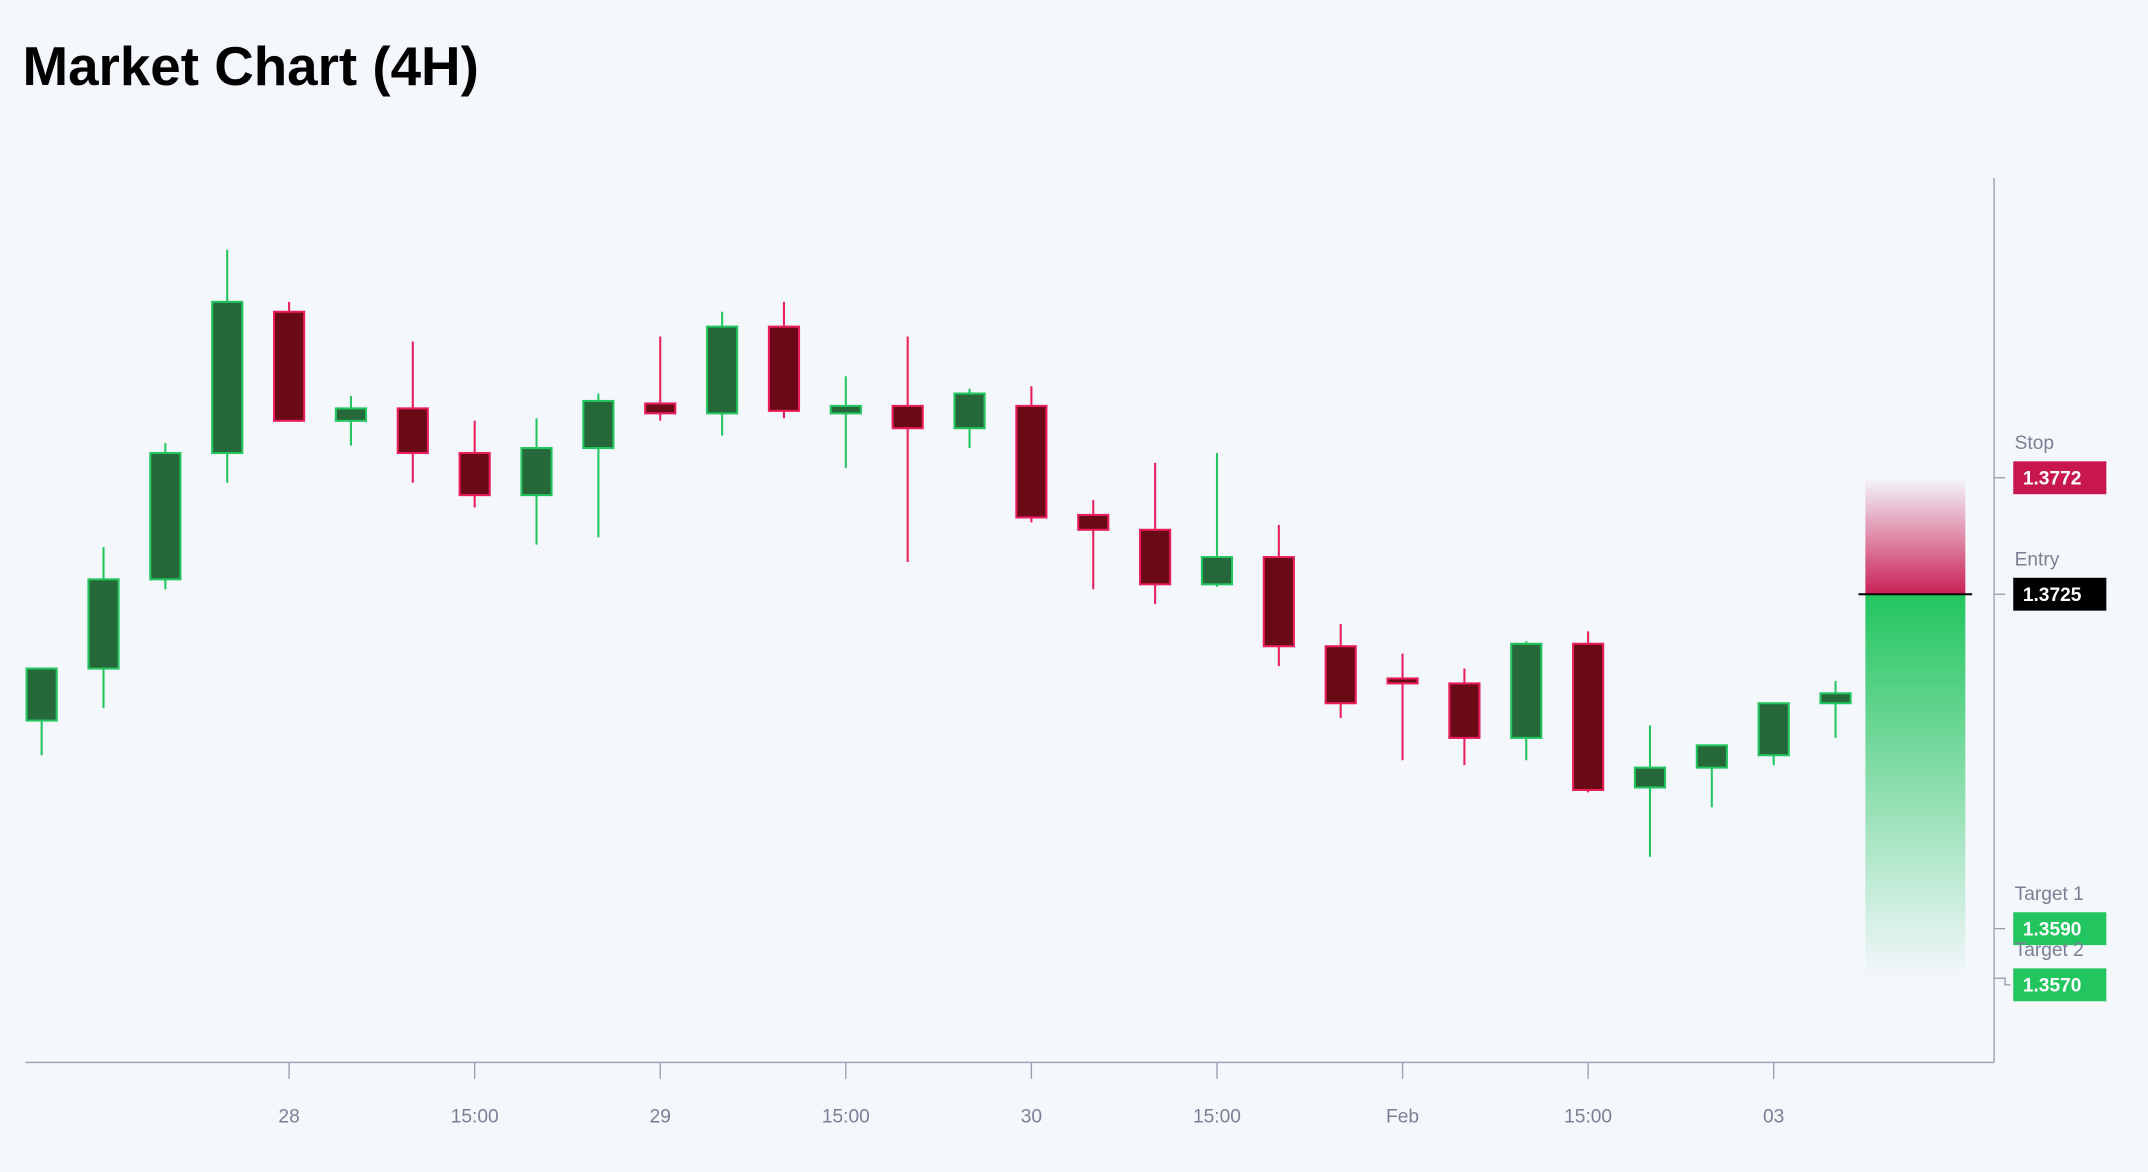 This screenshot has width=2148, height=1172. I want to click on level-value: 1.3590, so click(2052, 930).